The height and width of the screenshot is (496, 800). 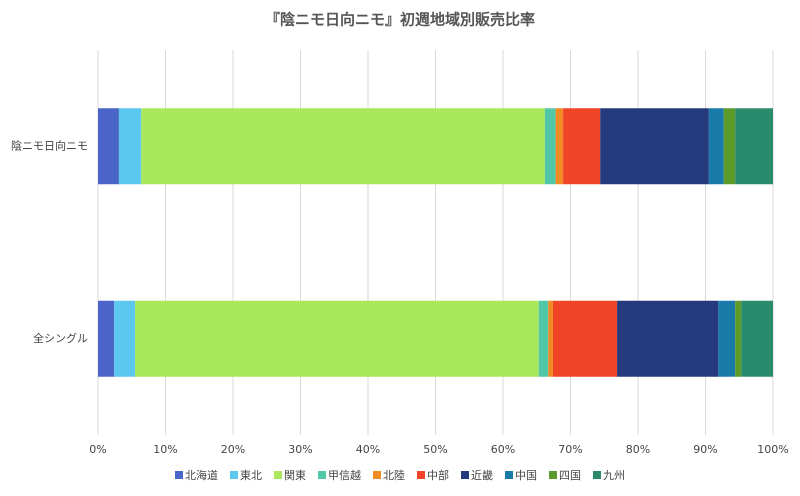 What do you see at coordinates (435, 449) in the screenshot?
I see `x-tick-label: 50%` at bounding box center [435, 449].